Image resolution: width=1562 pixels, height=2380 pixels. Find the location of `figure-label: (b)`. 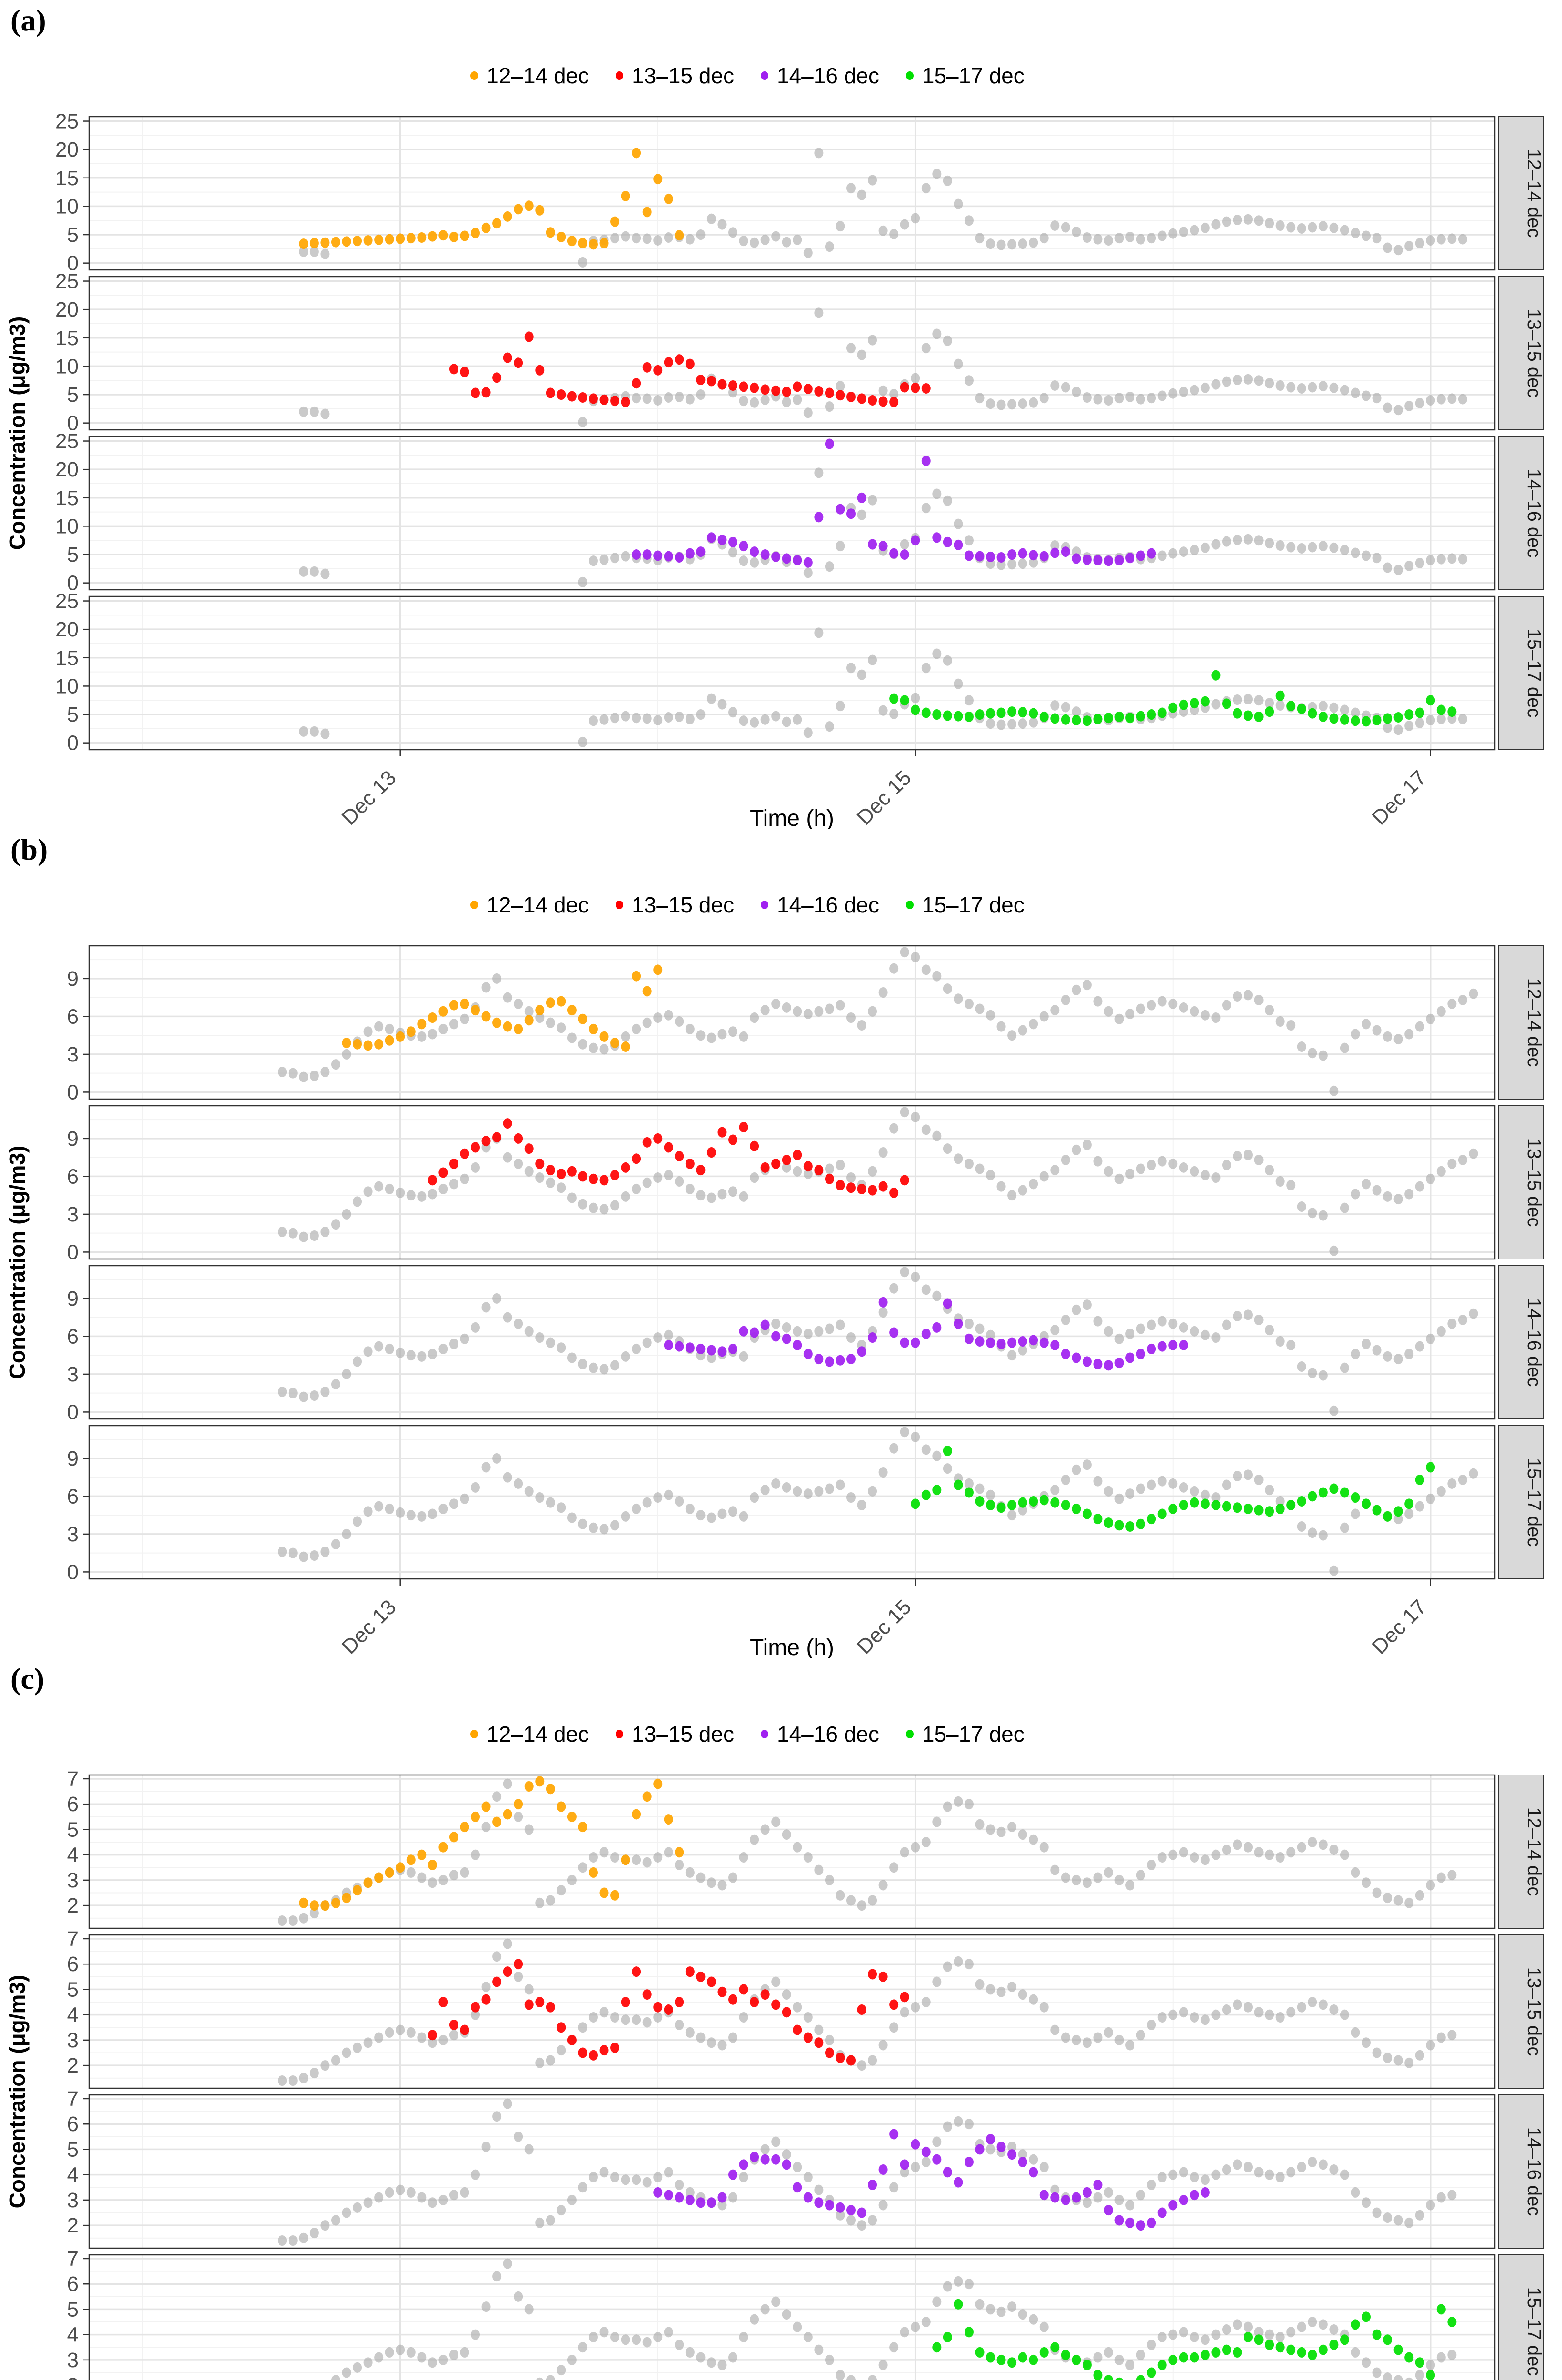

figure-label: (b) is located at coordinates (29, 849).